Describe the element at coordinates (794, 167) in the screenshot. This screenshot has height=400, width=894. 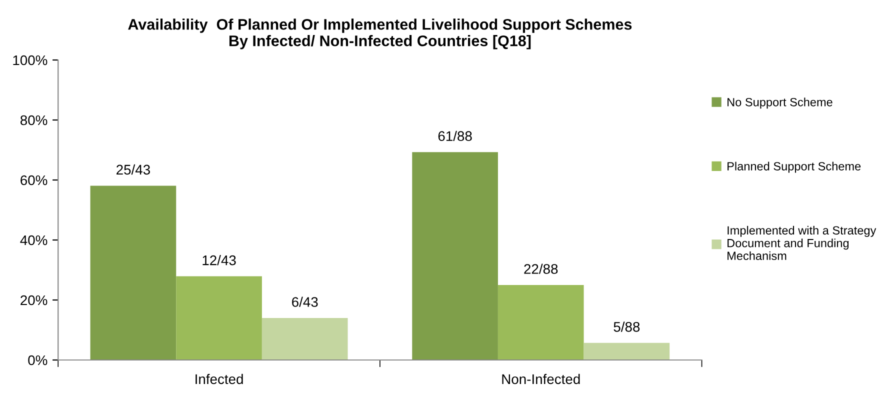
I see `legend-label: Planned Support Scheme` at that location.